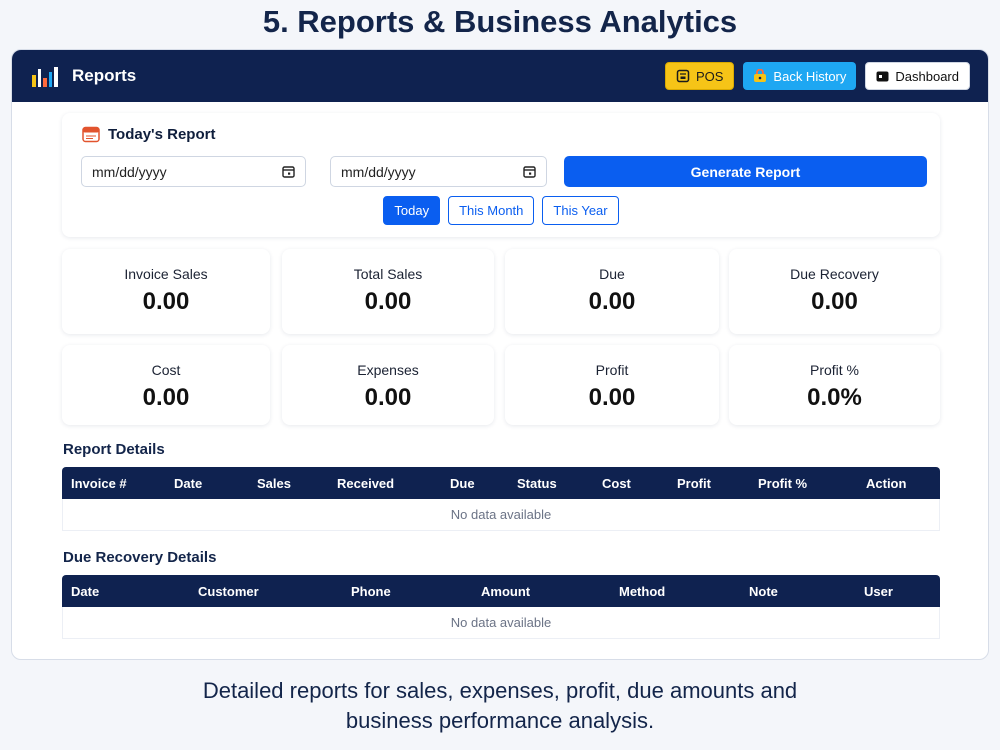 Image resolution: width=1000 pixels, height=750 pixels. I want to click on stat-card-profit: Profit 0.00, so click(612, 385).